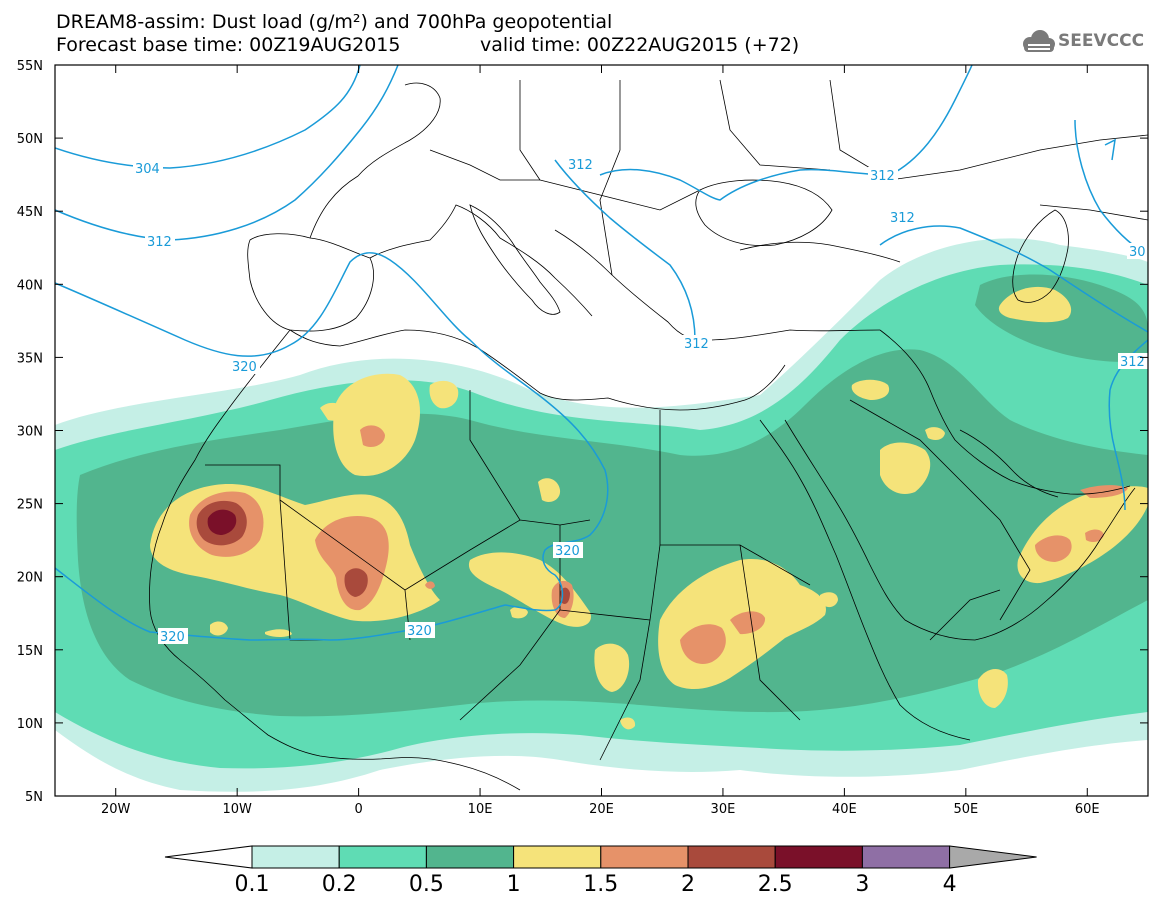 The width and height of the screenshot is (1165, 907). I want to click on contour-label-312-d: 312, so click(883, 175).